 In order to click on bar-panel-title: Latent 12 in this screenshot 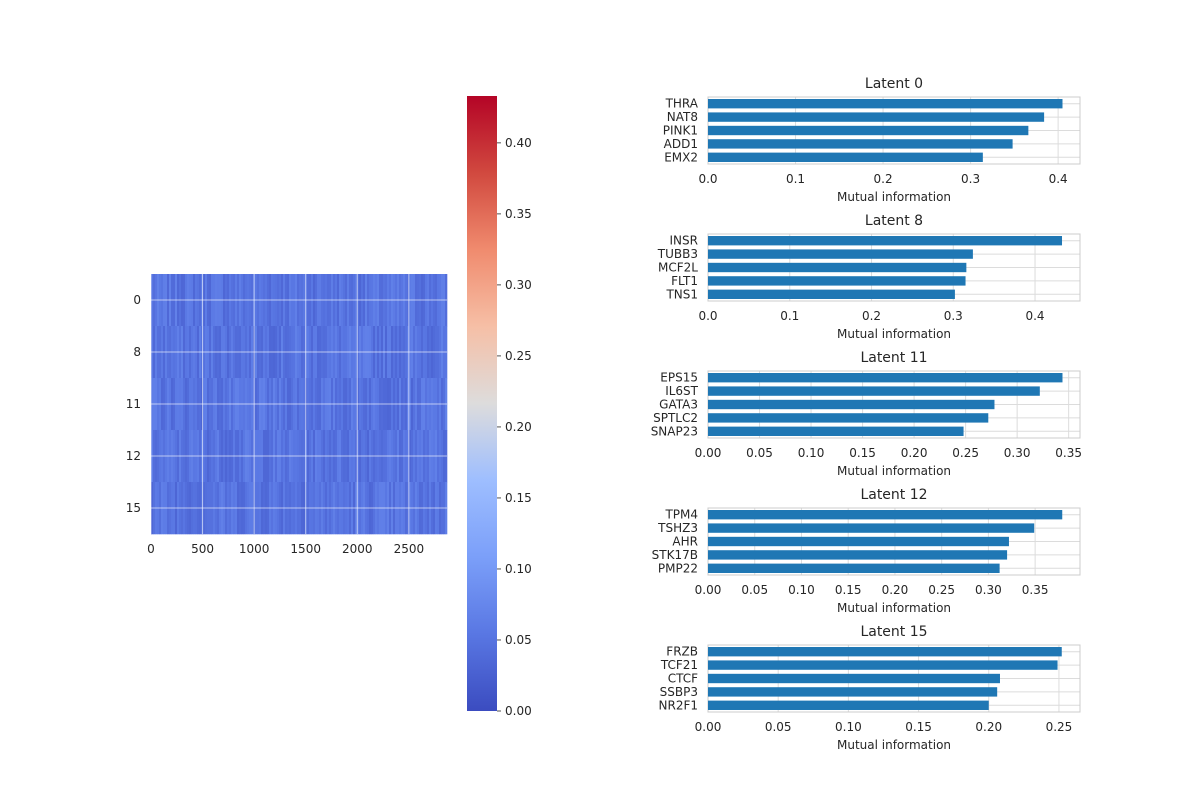, I will do `click(893, 495)`.